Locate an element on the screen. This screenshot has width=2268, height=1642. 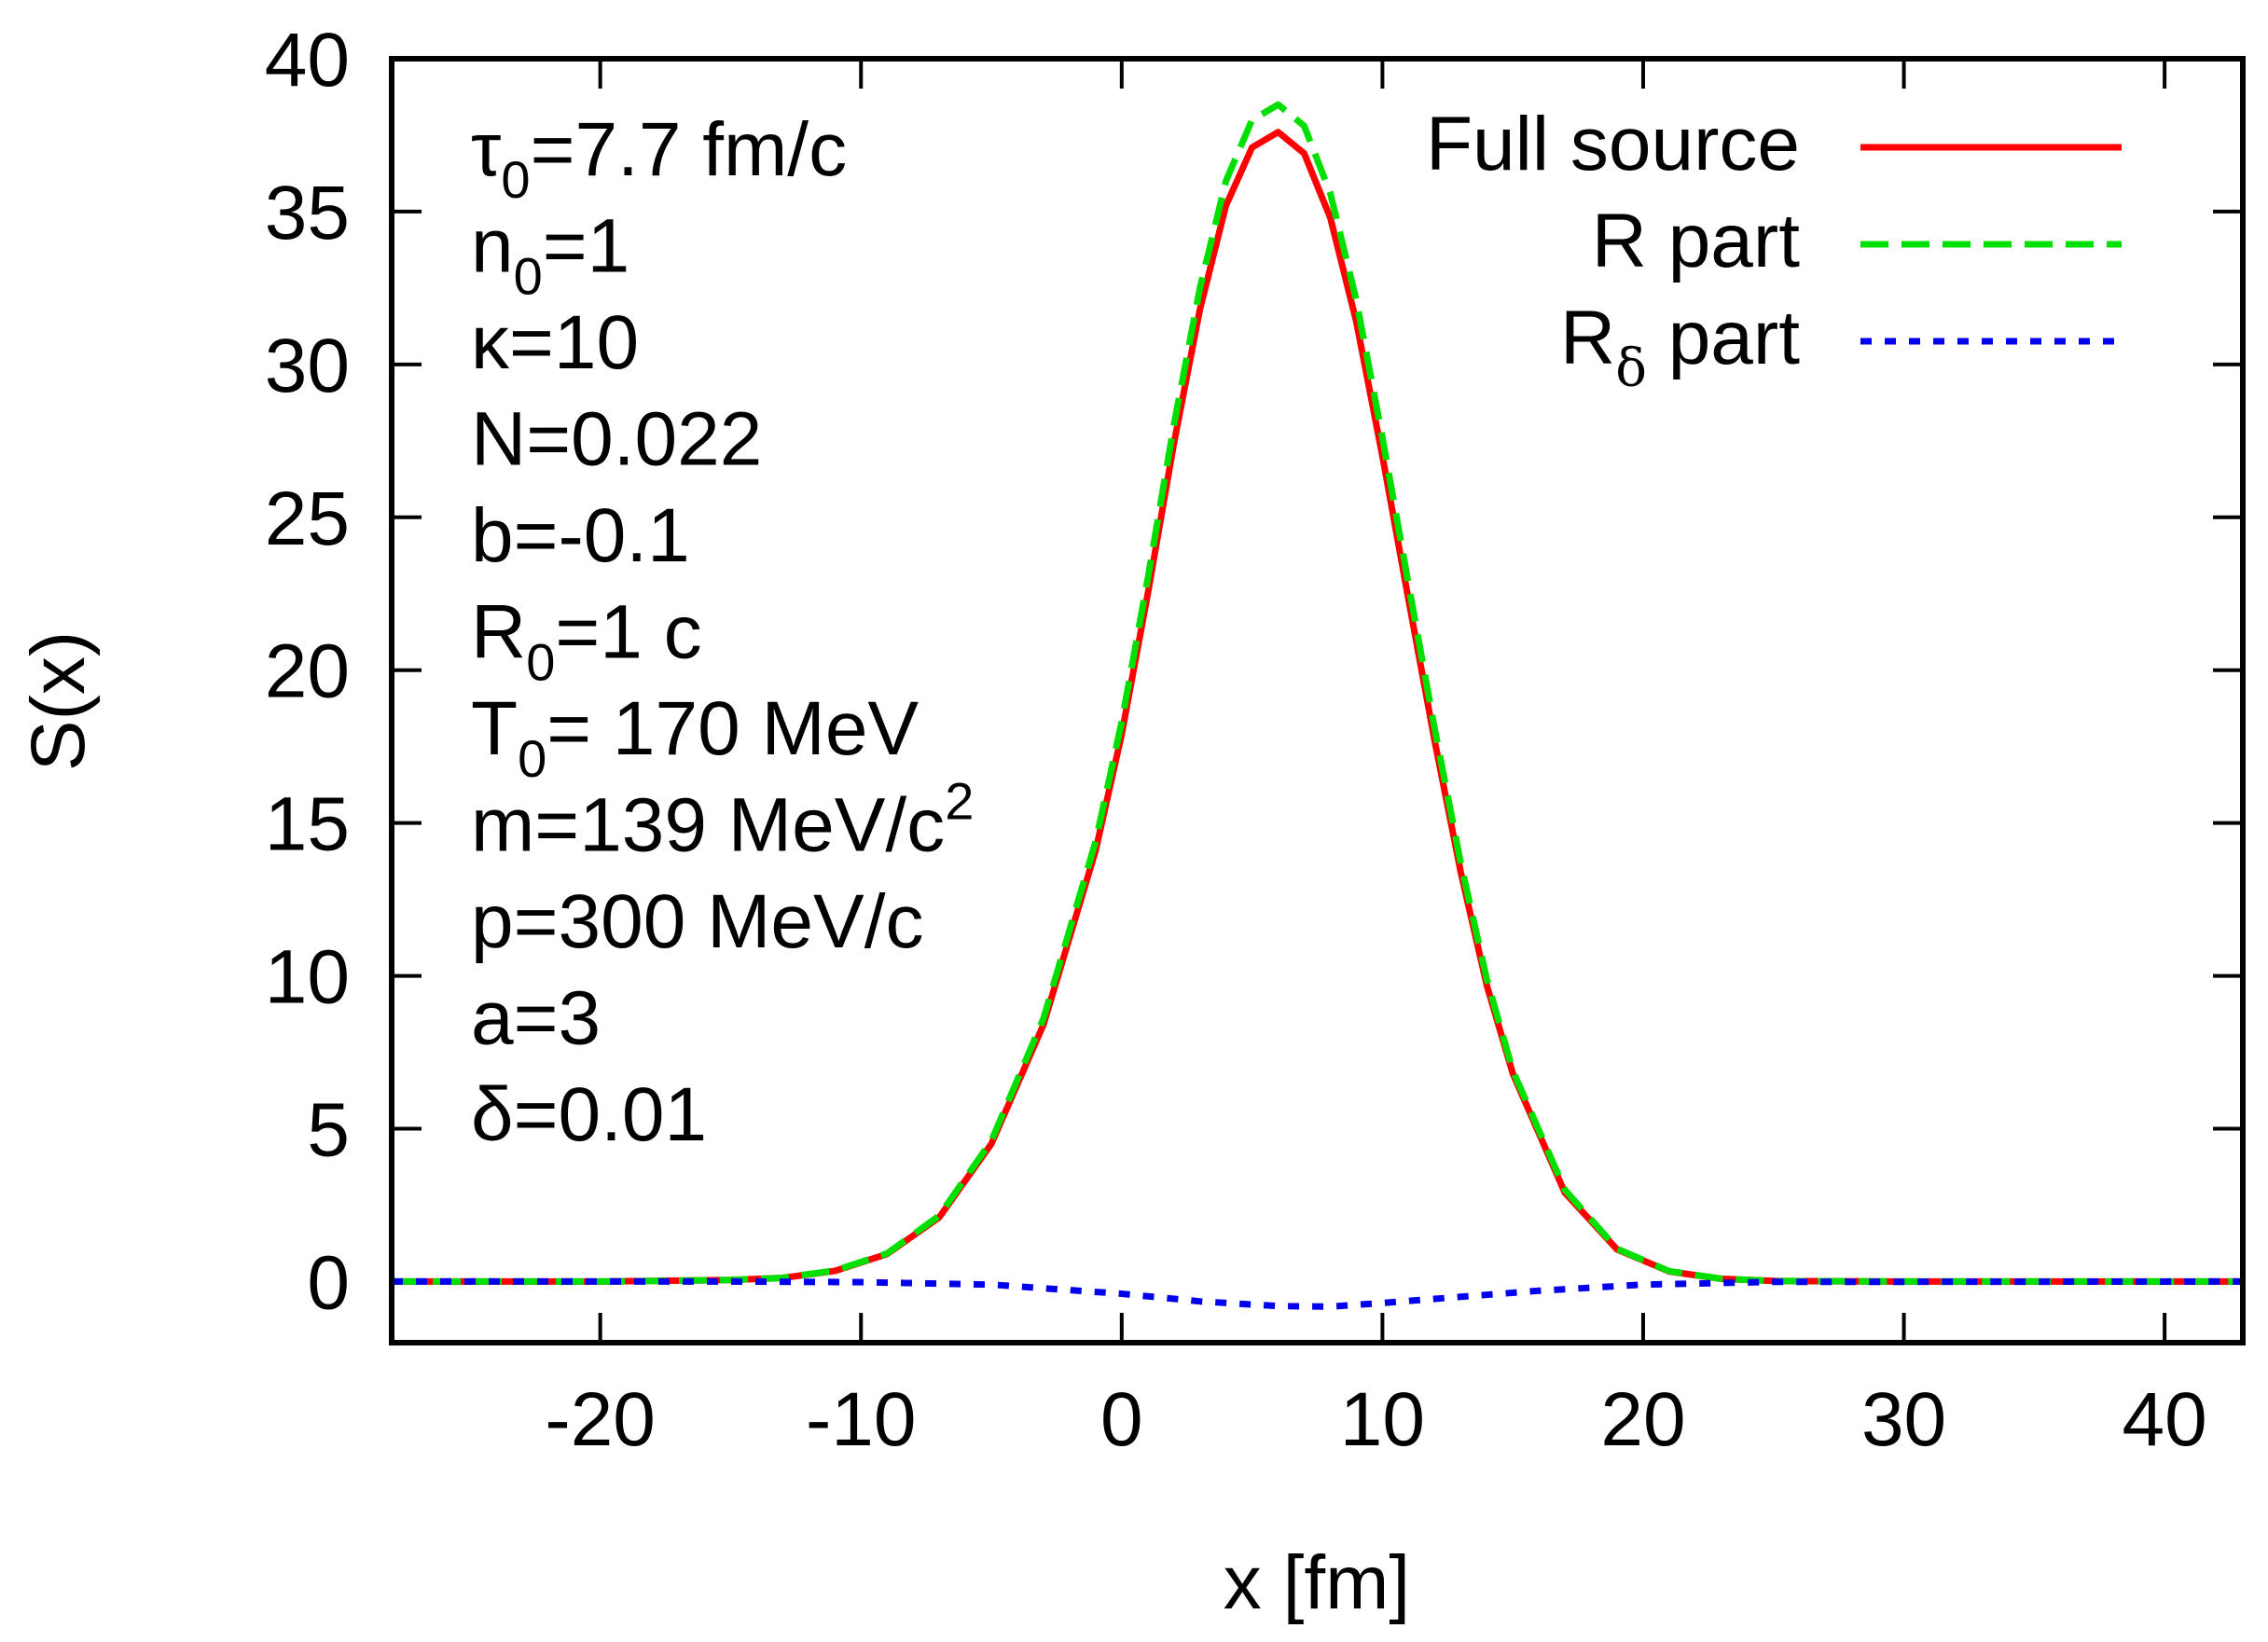
annotation-tail: = 170 MeV is located at coordinates (732, 728).